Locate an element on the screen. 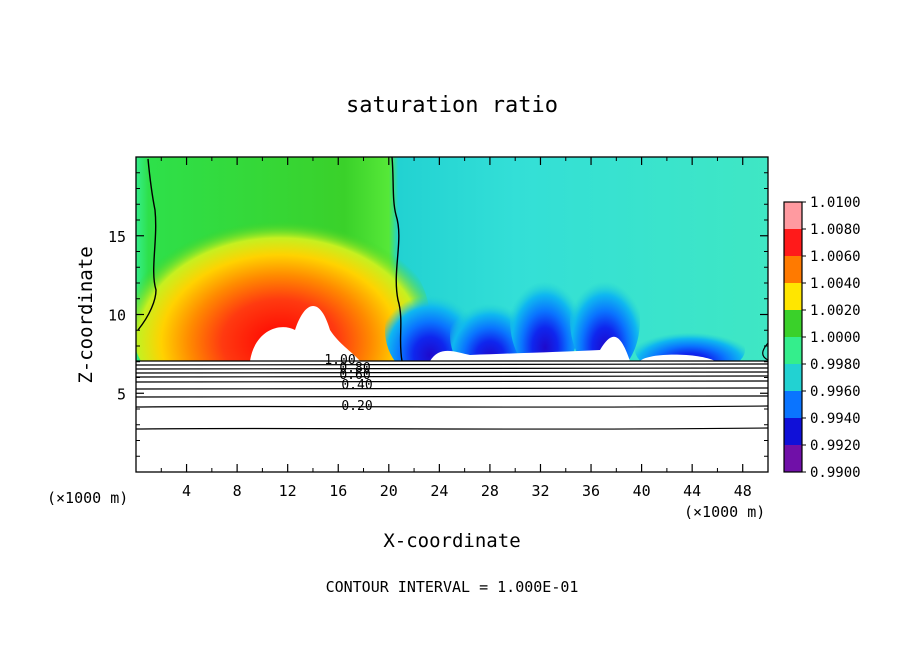  x-tick-label: 4 is located at coordinates (186, 491).